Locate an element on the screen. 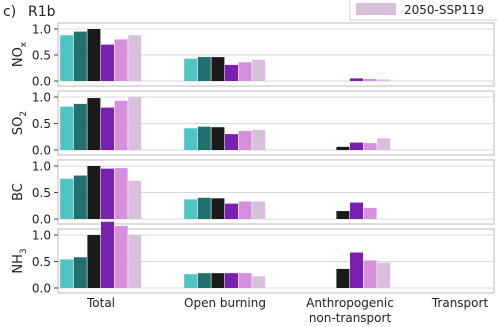 Image resolution: width=497 pixels, height=327 pixels. legend: 2050-SSP119 is located at coordinates (423, 10).